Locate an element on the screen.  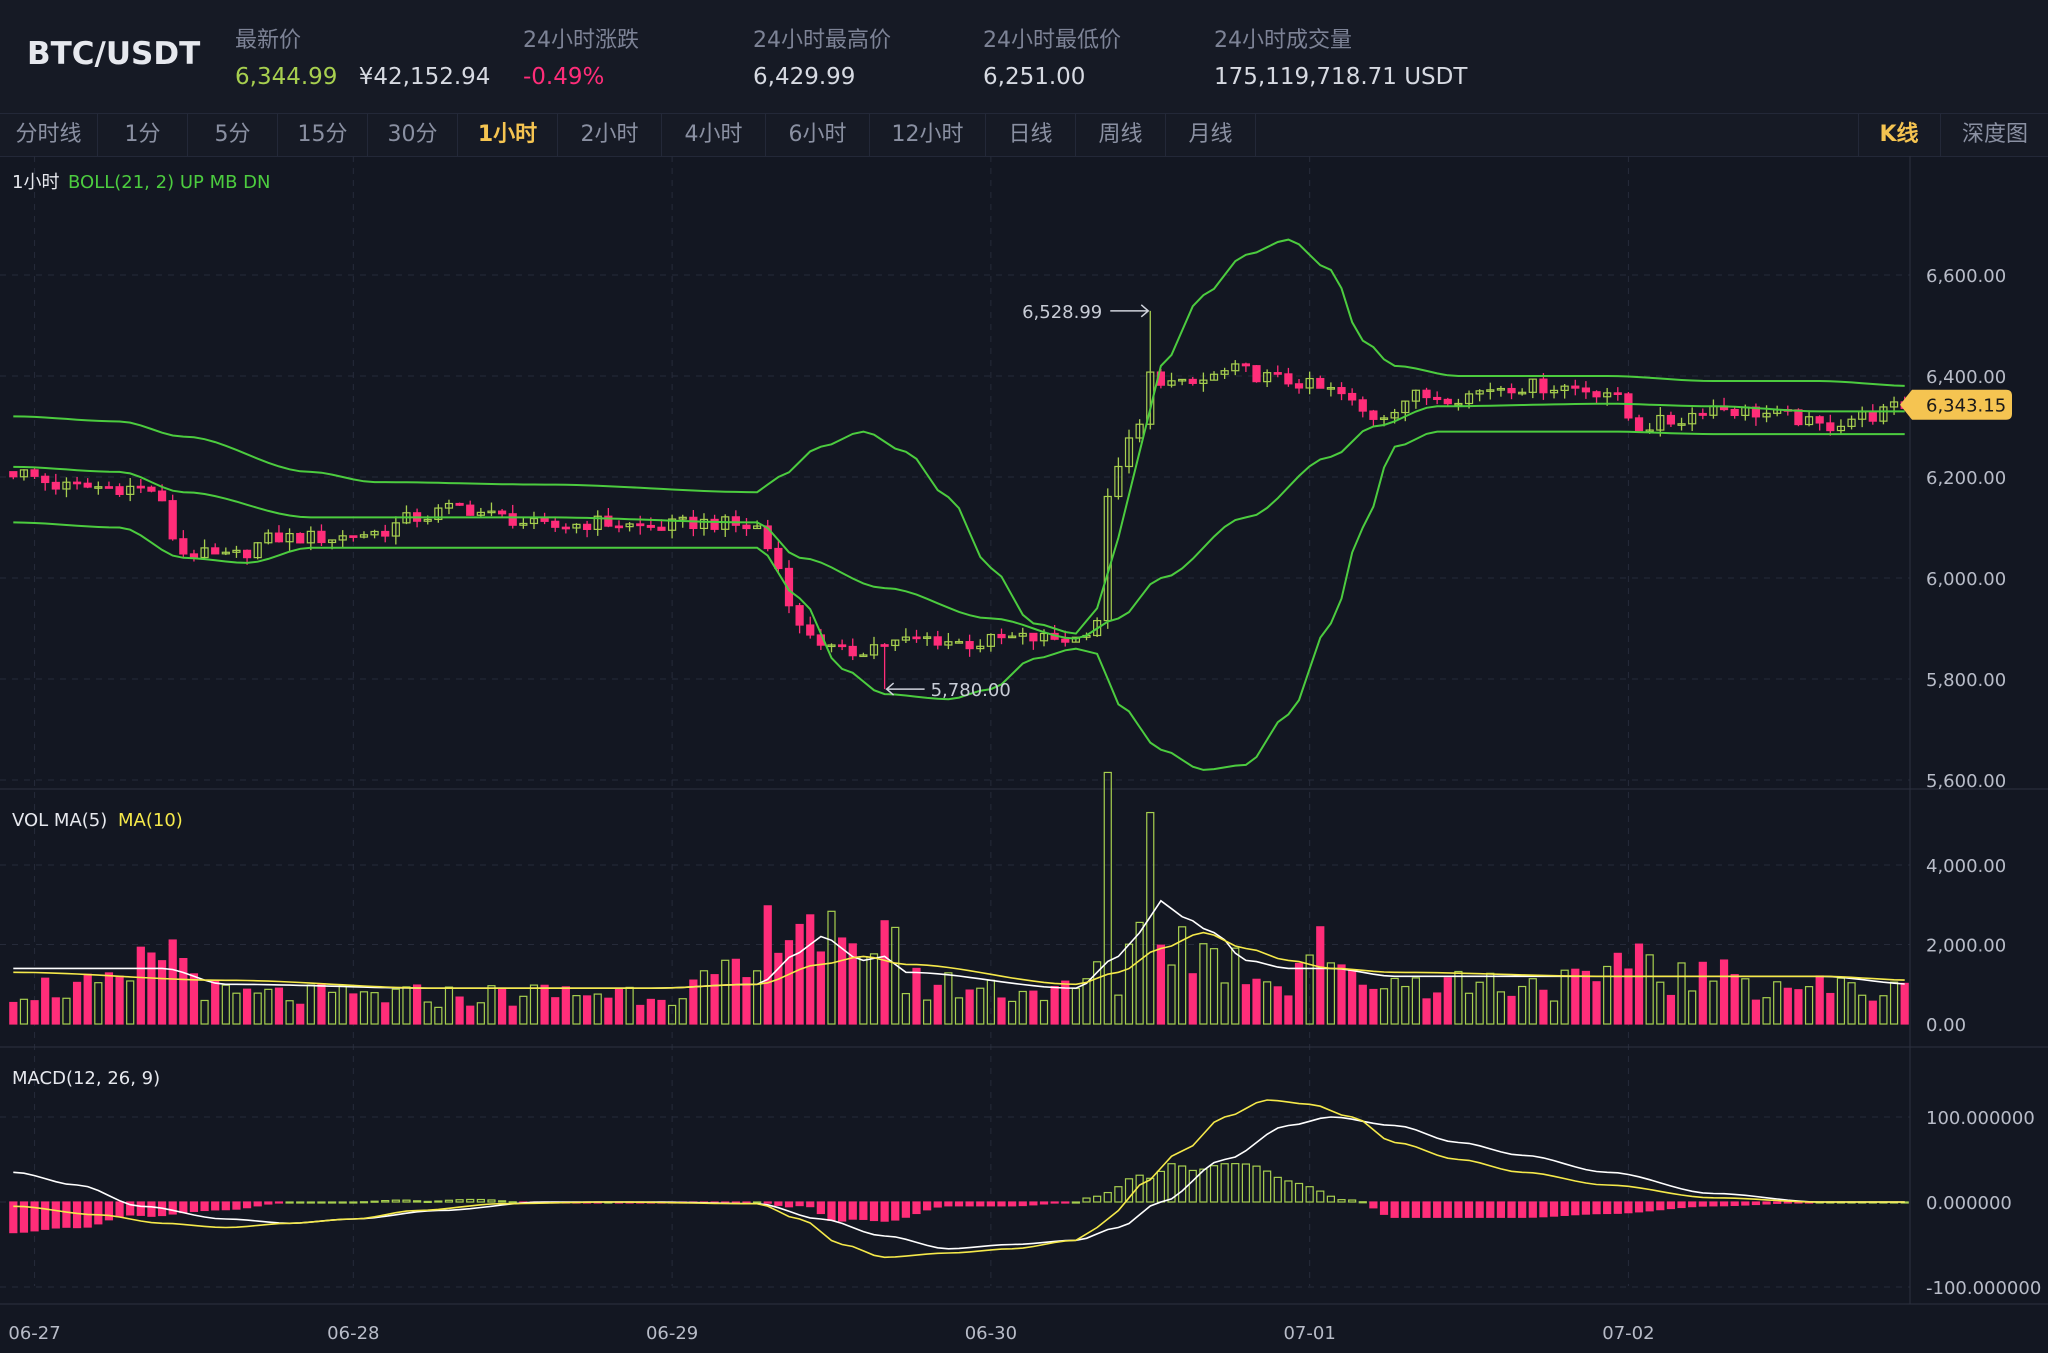
tab-interval: 12小时 is located at coordinates (928, 135).